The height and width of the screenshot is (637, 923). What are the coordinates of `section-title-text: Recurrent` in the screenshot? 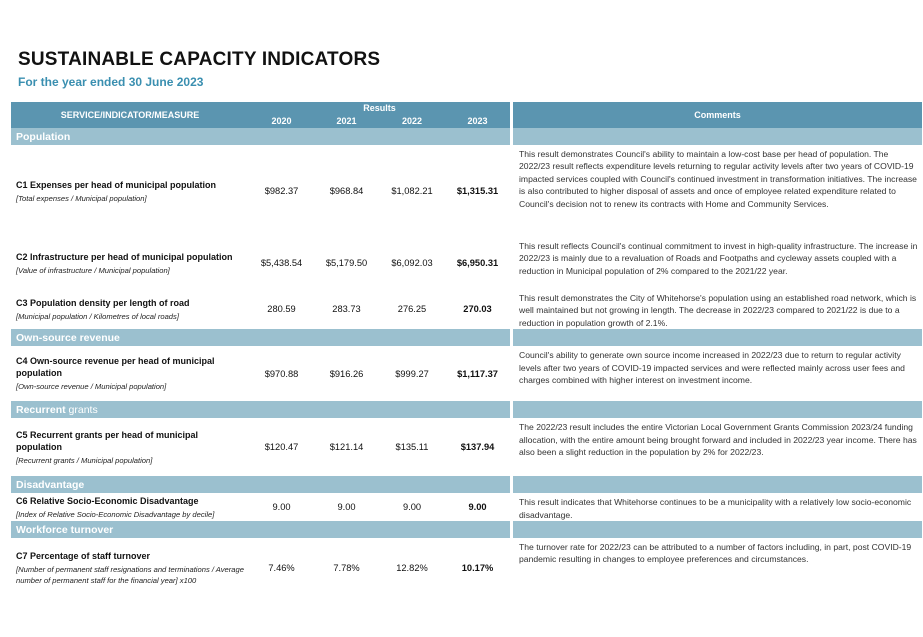 It's located at (41, 409).